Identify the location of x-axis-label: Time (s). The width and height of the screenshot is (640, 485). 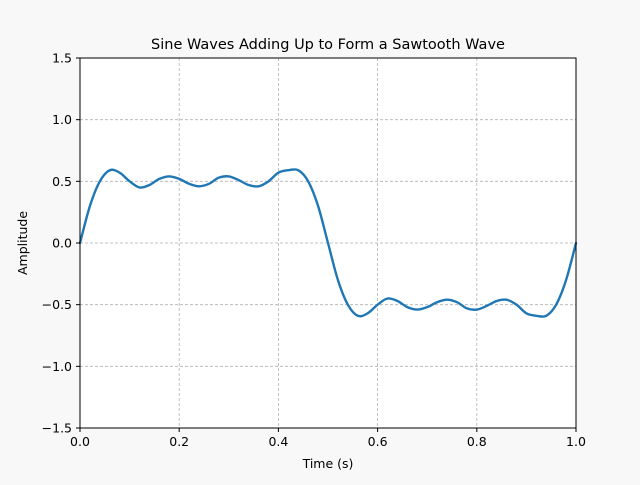
(328, 463).